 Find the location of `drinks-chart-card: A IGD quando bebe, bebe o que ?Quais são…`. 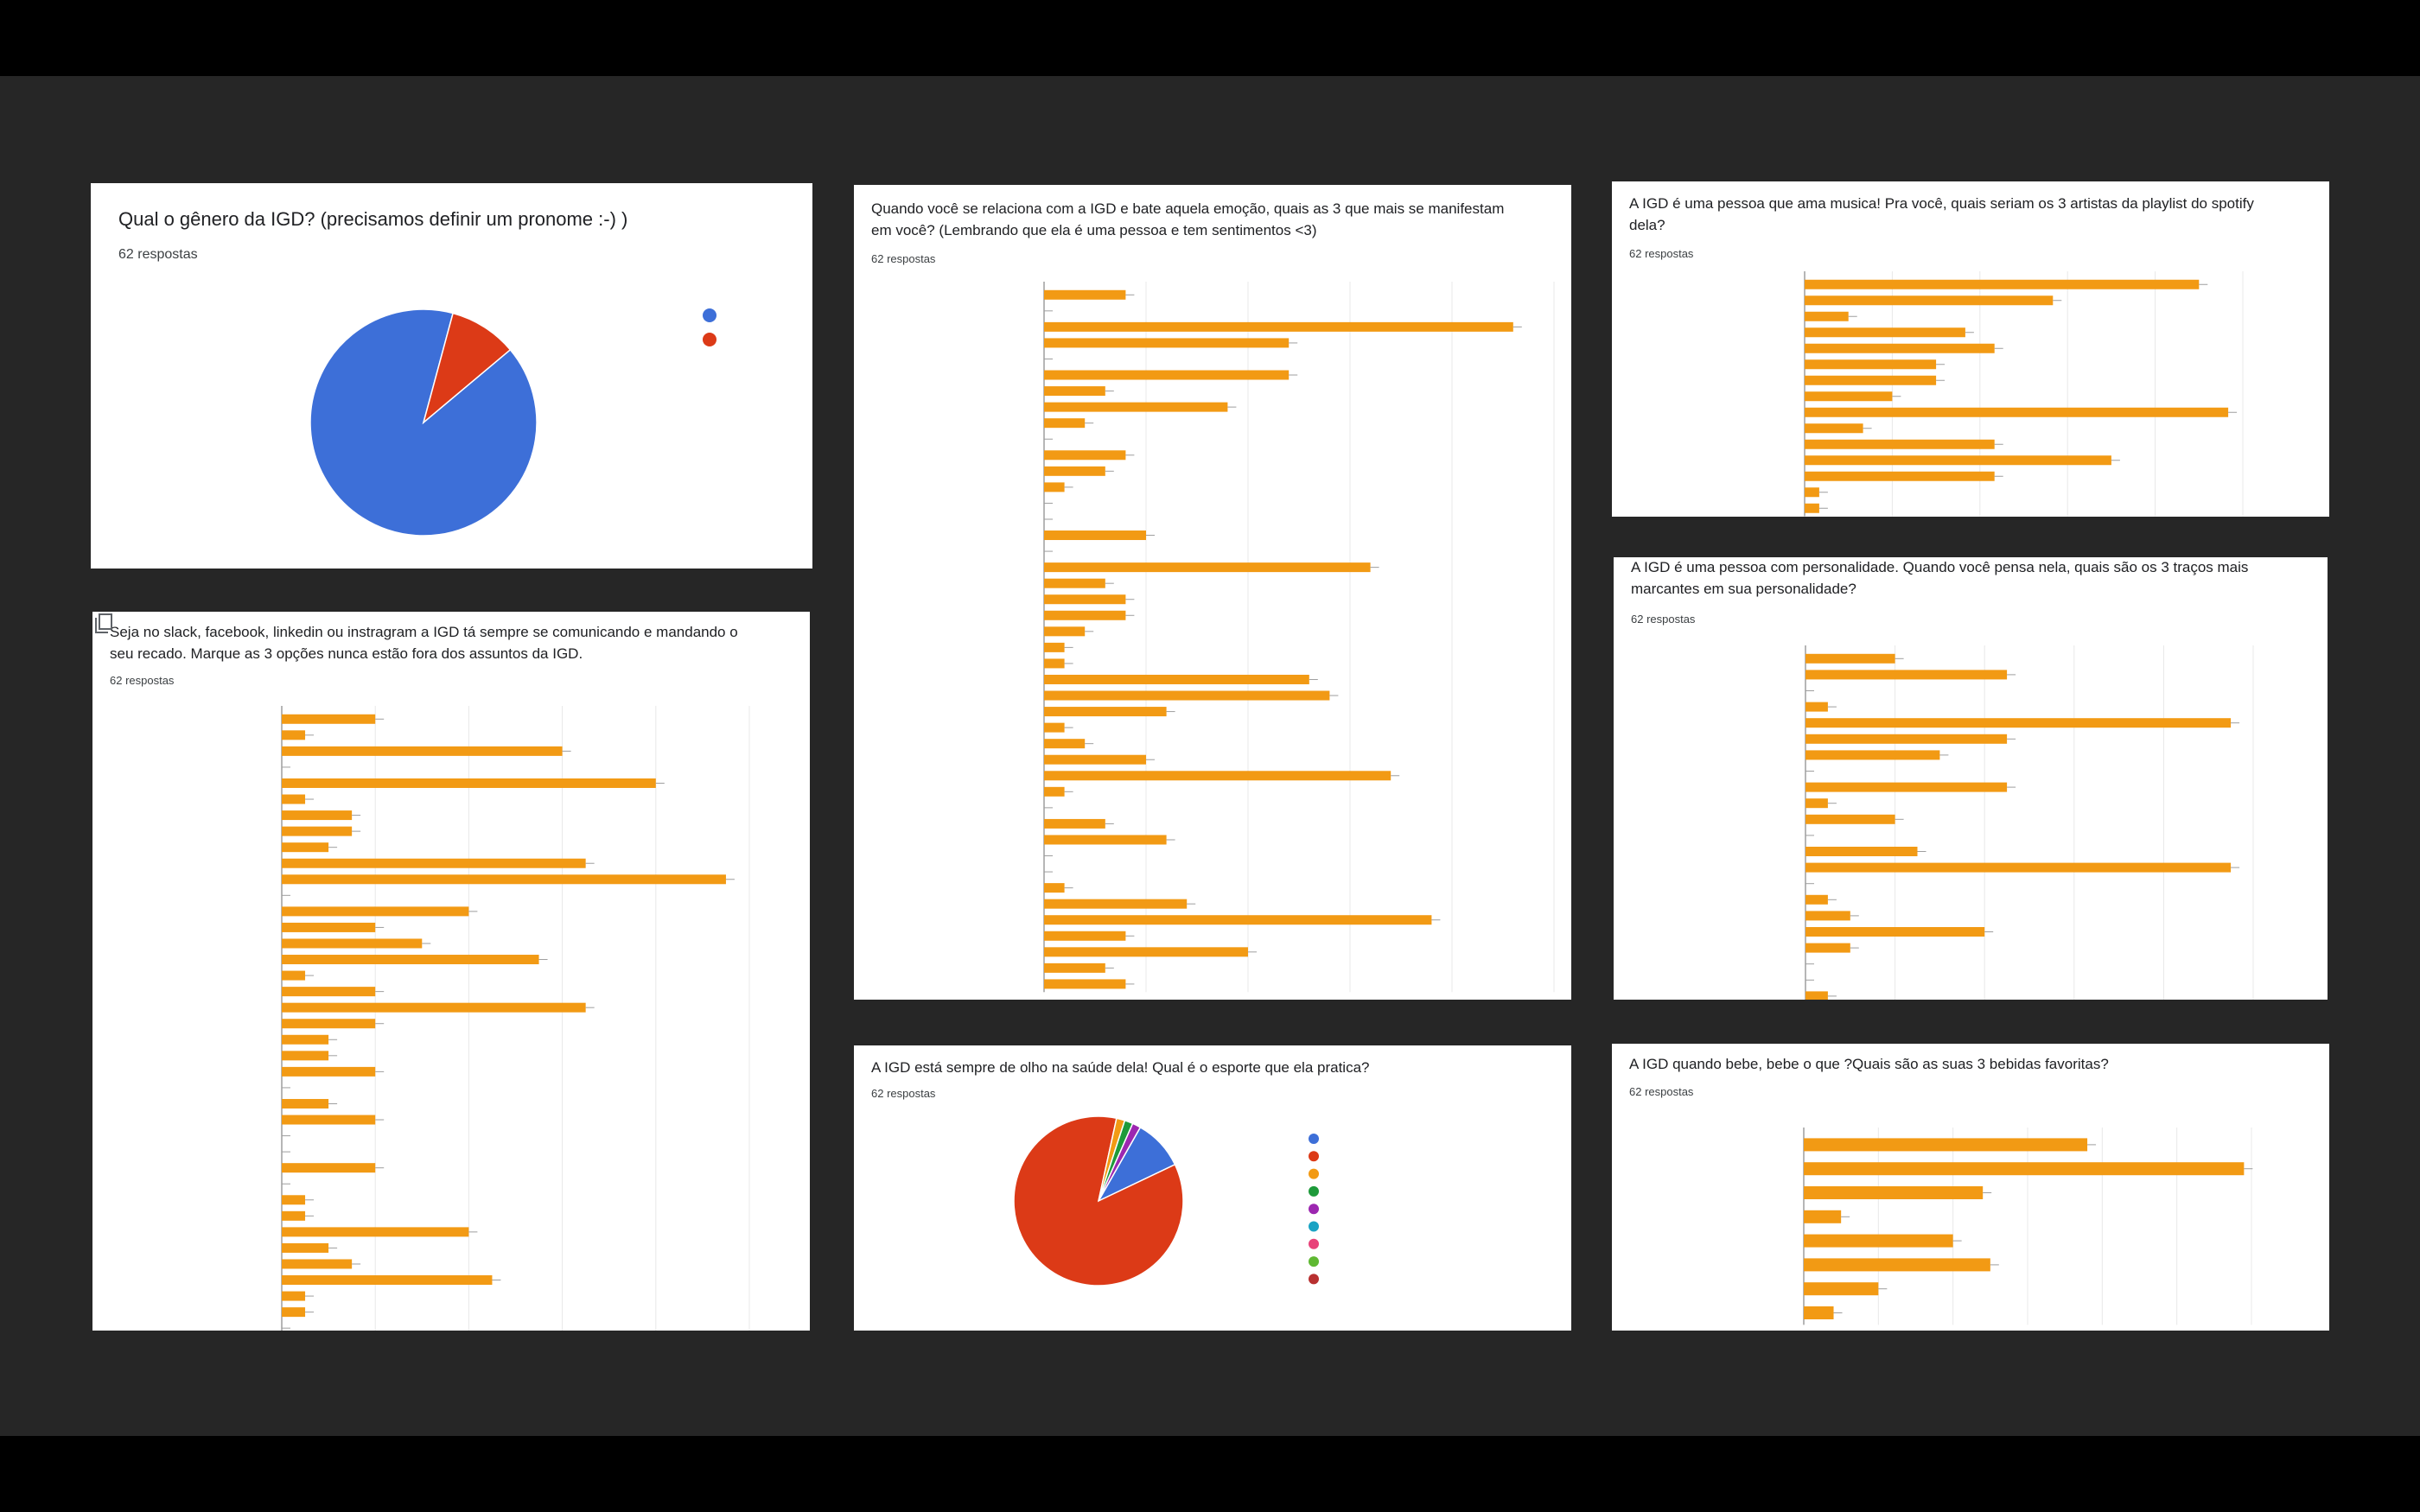

drinks-chart-card: A IGD quando bebe, bebe o que ?Quais são… is located at coordinates (1970, 1187).